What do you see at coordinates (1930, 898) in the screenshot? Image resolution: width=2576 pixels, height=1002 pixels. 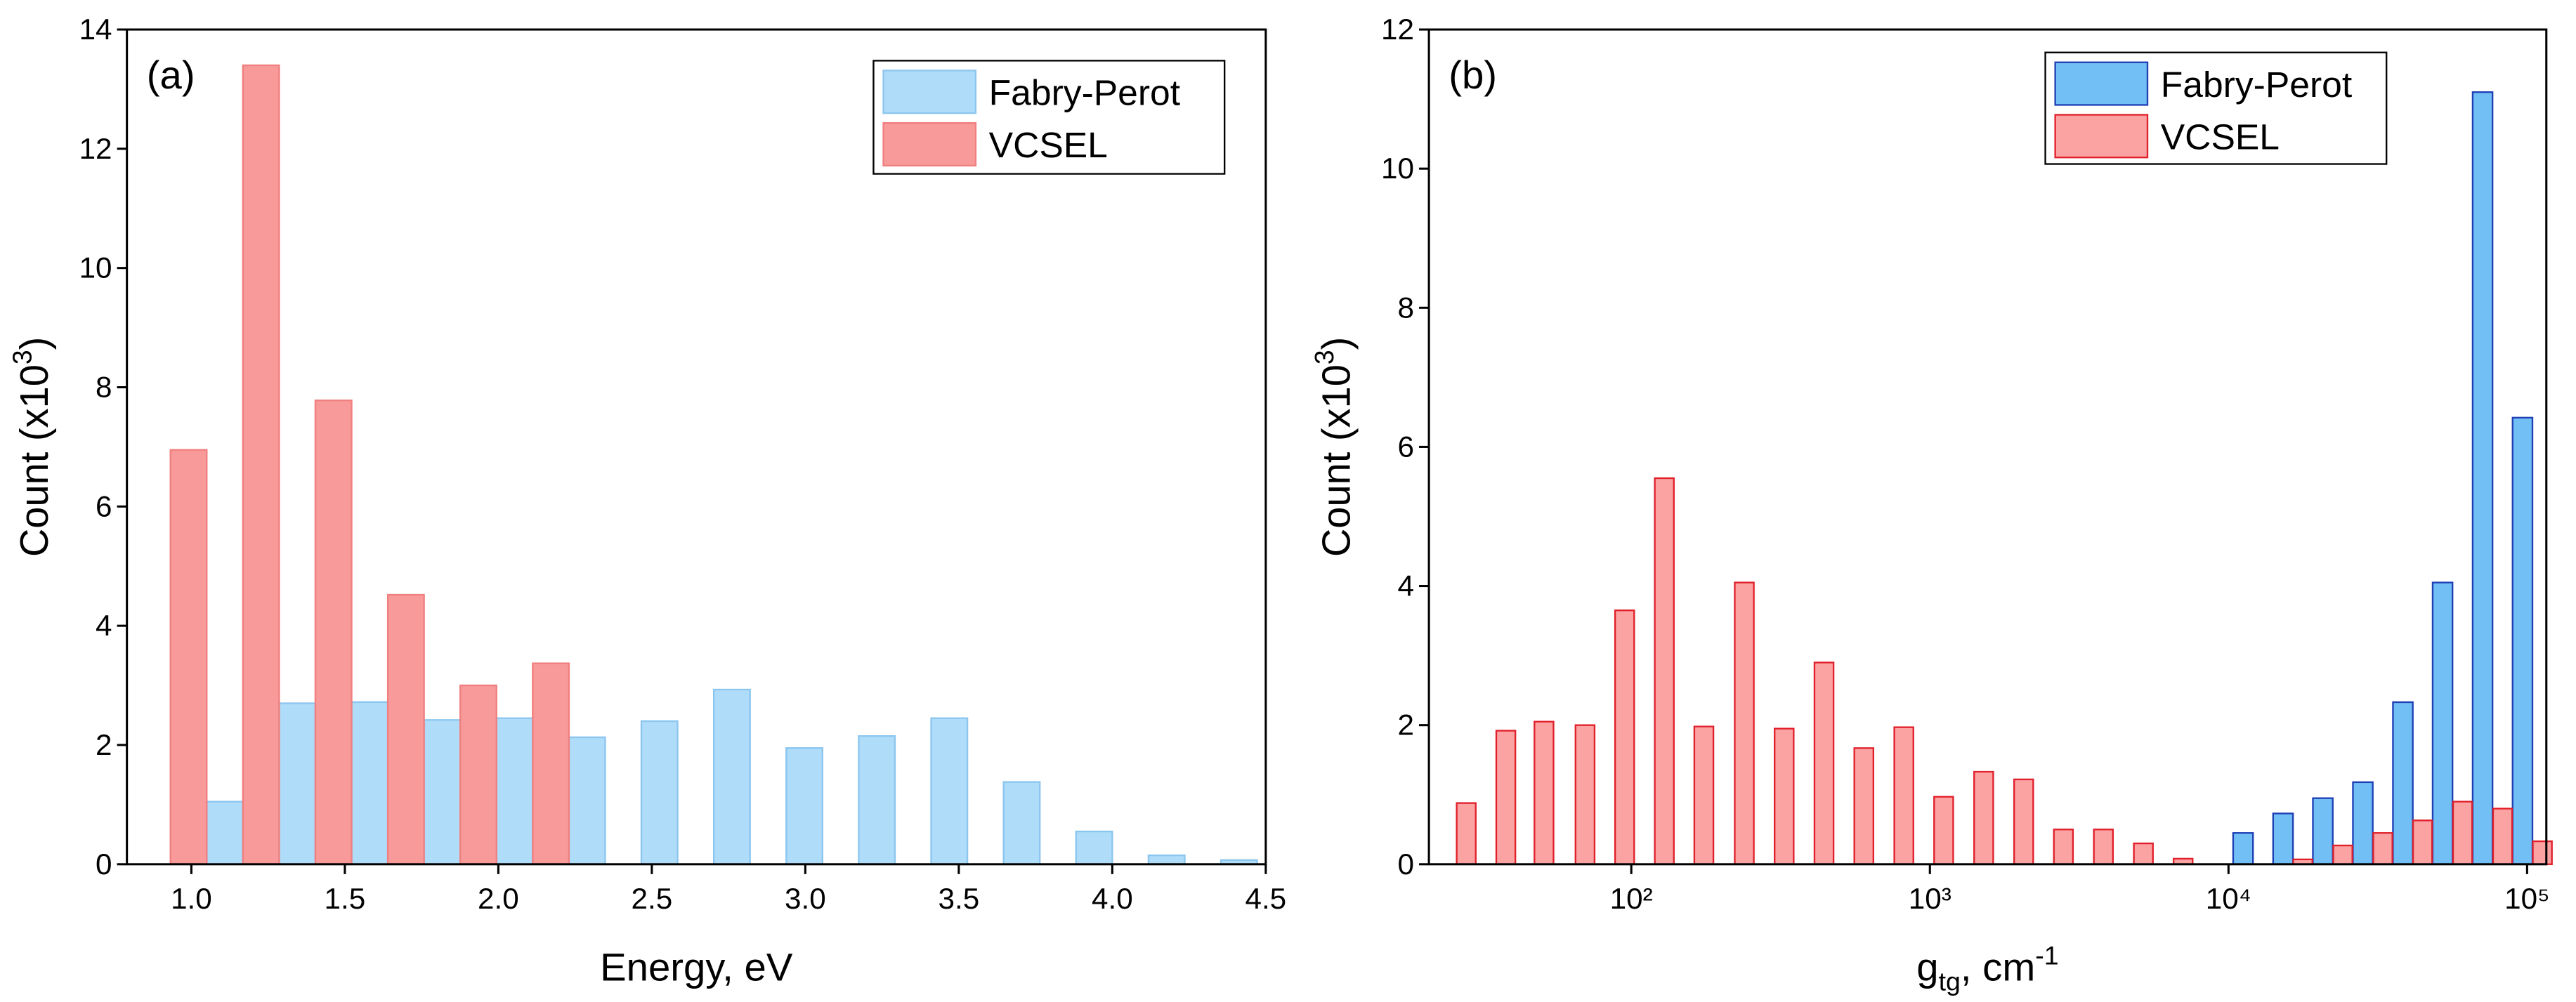 I see `x-tick-label: 10³` at bounding box center [1930, 898].